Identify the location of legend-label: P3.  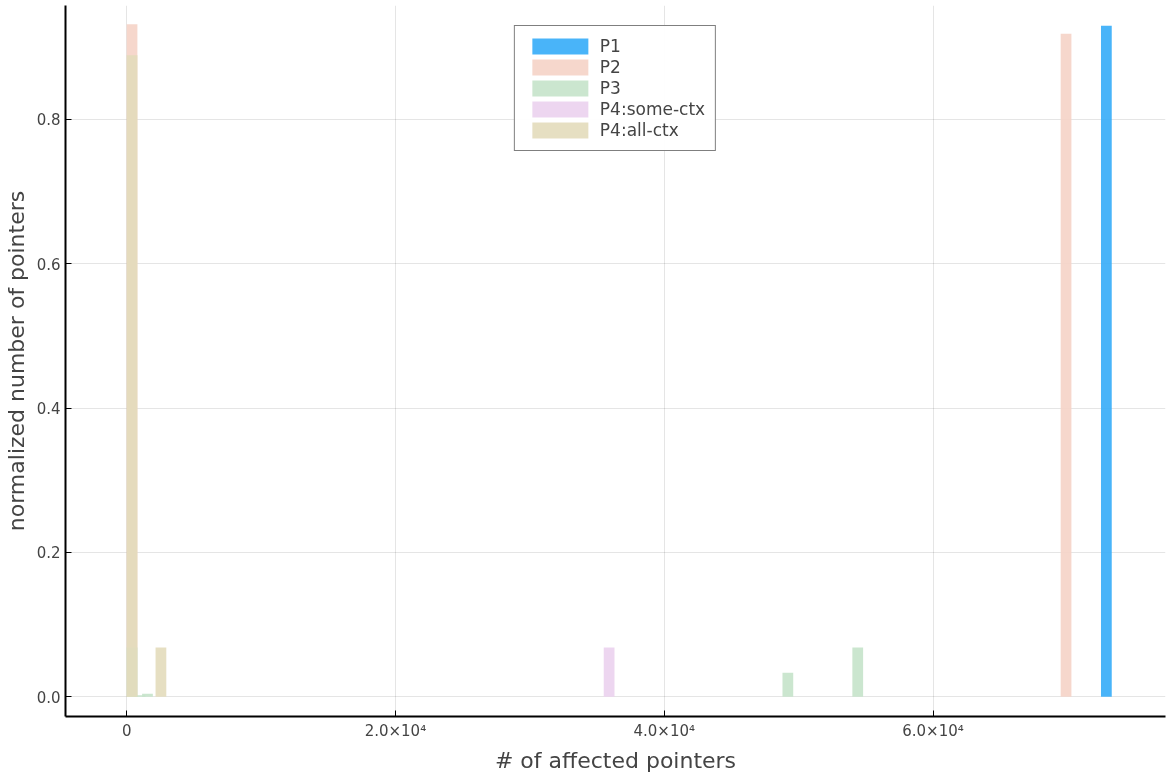
(610, 88).